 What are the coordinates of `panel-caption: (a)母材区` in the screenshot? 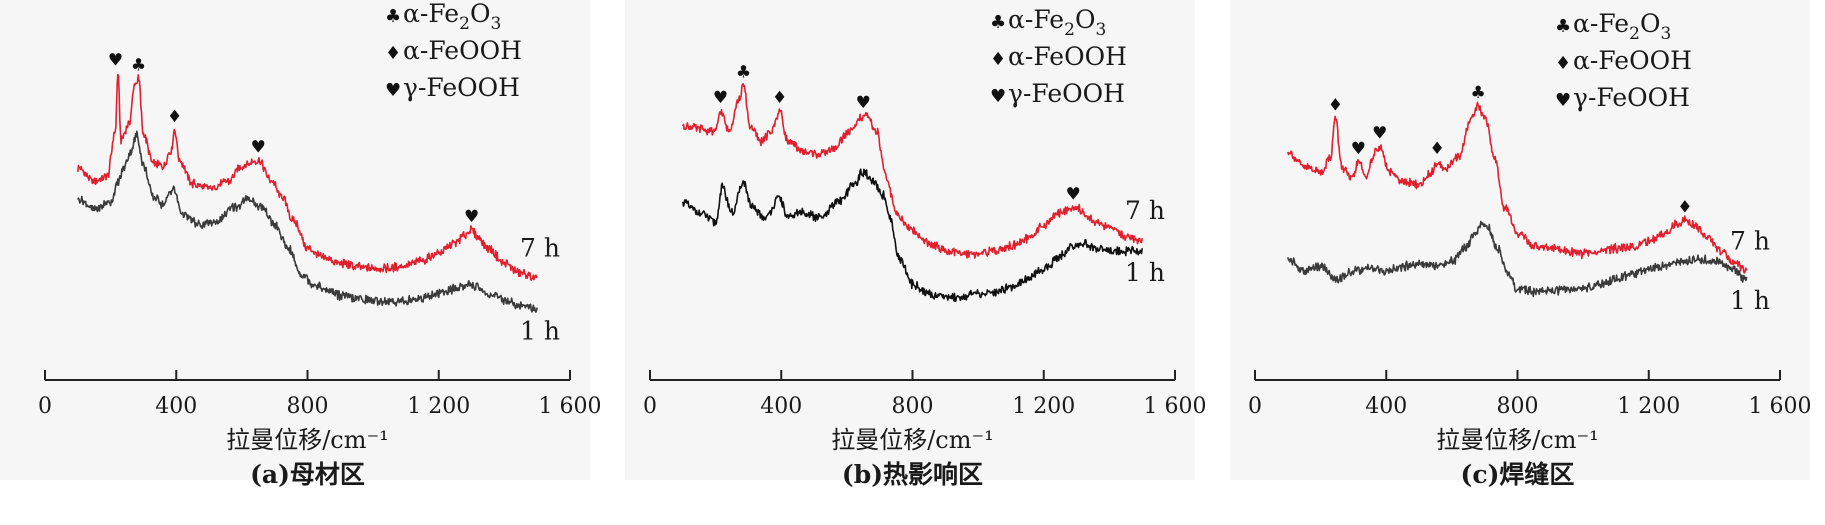 It's located at (307, 474).